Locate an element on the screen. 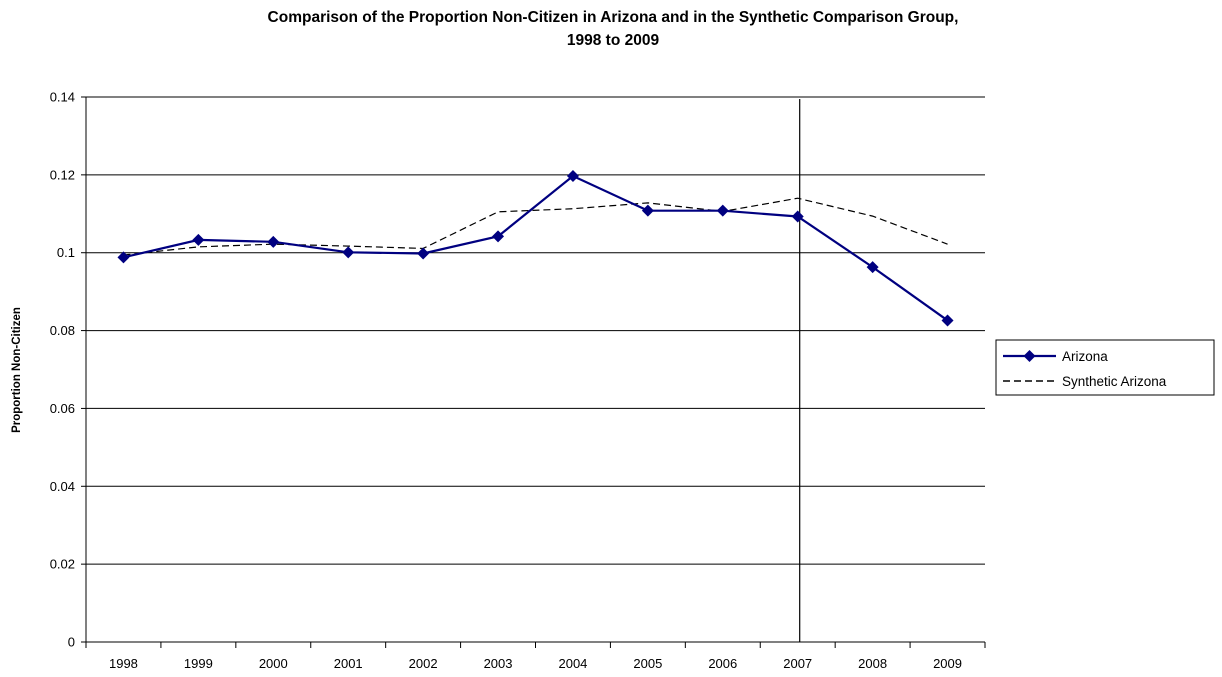 Image resolution: width=1222 pixels, height=677 pixels. y-axis-label: Proportion Non-Citizen is located at coordinates (17, 370).